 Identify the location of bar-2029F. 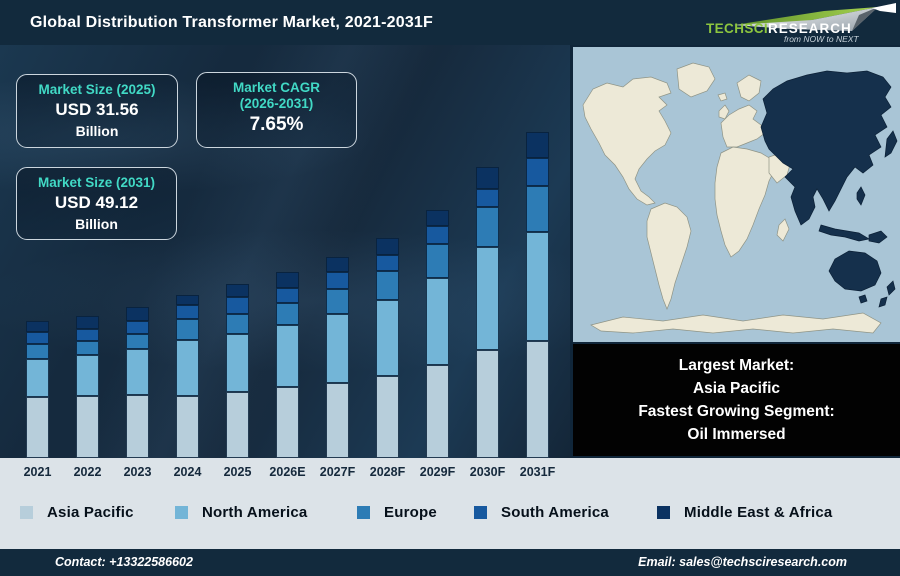
(437, 334).